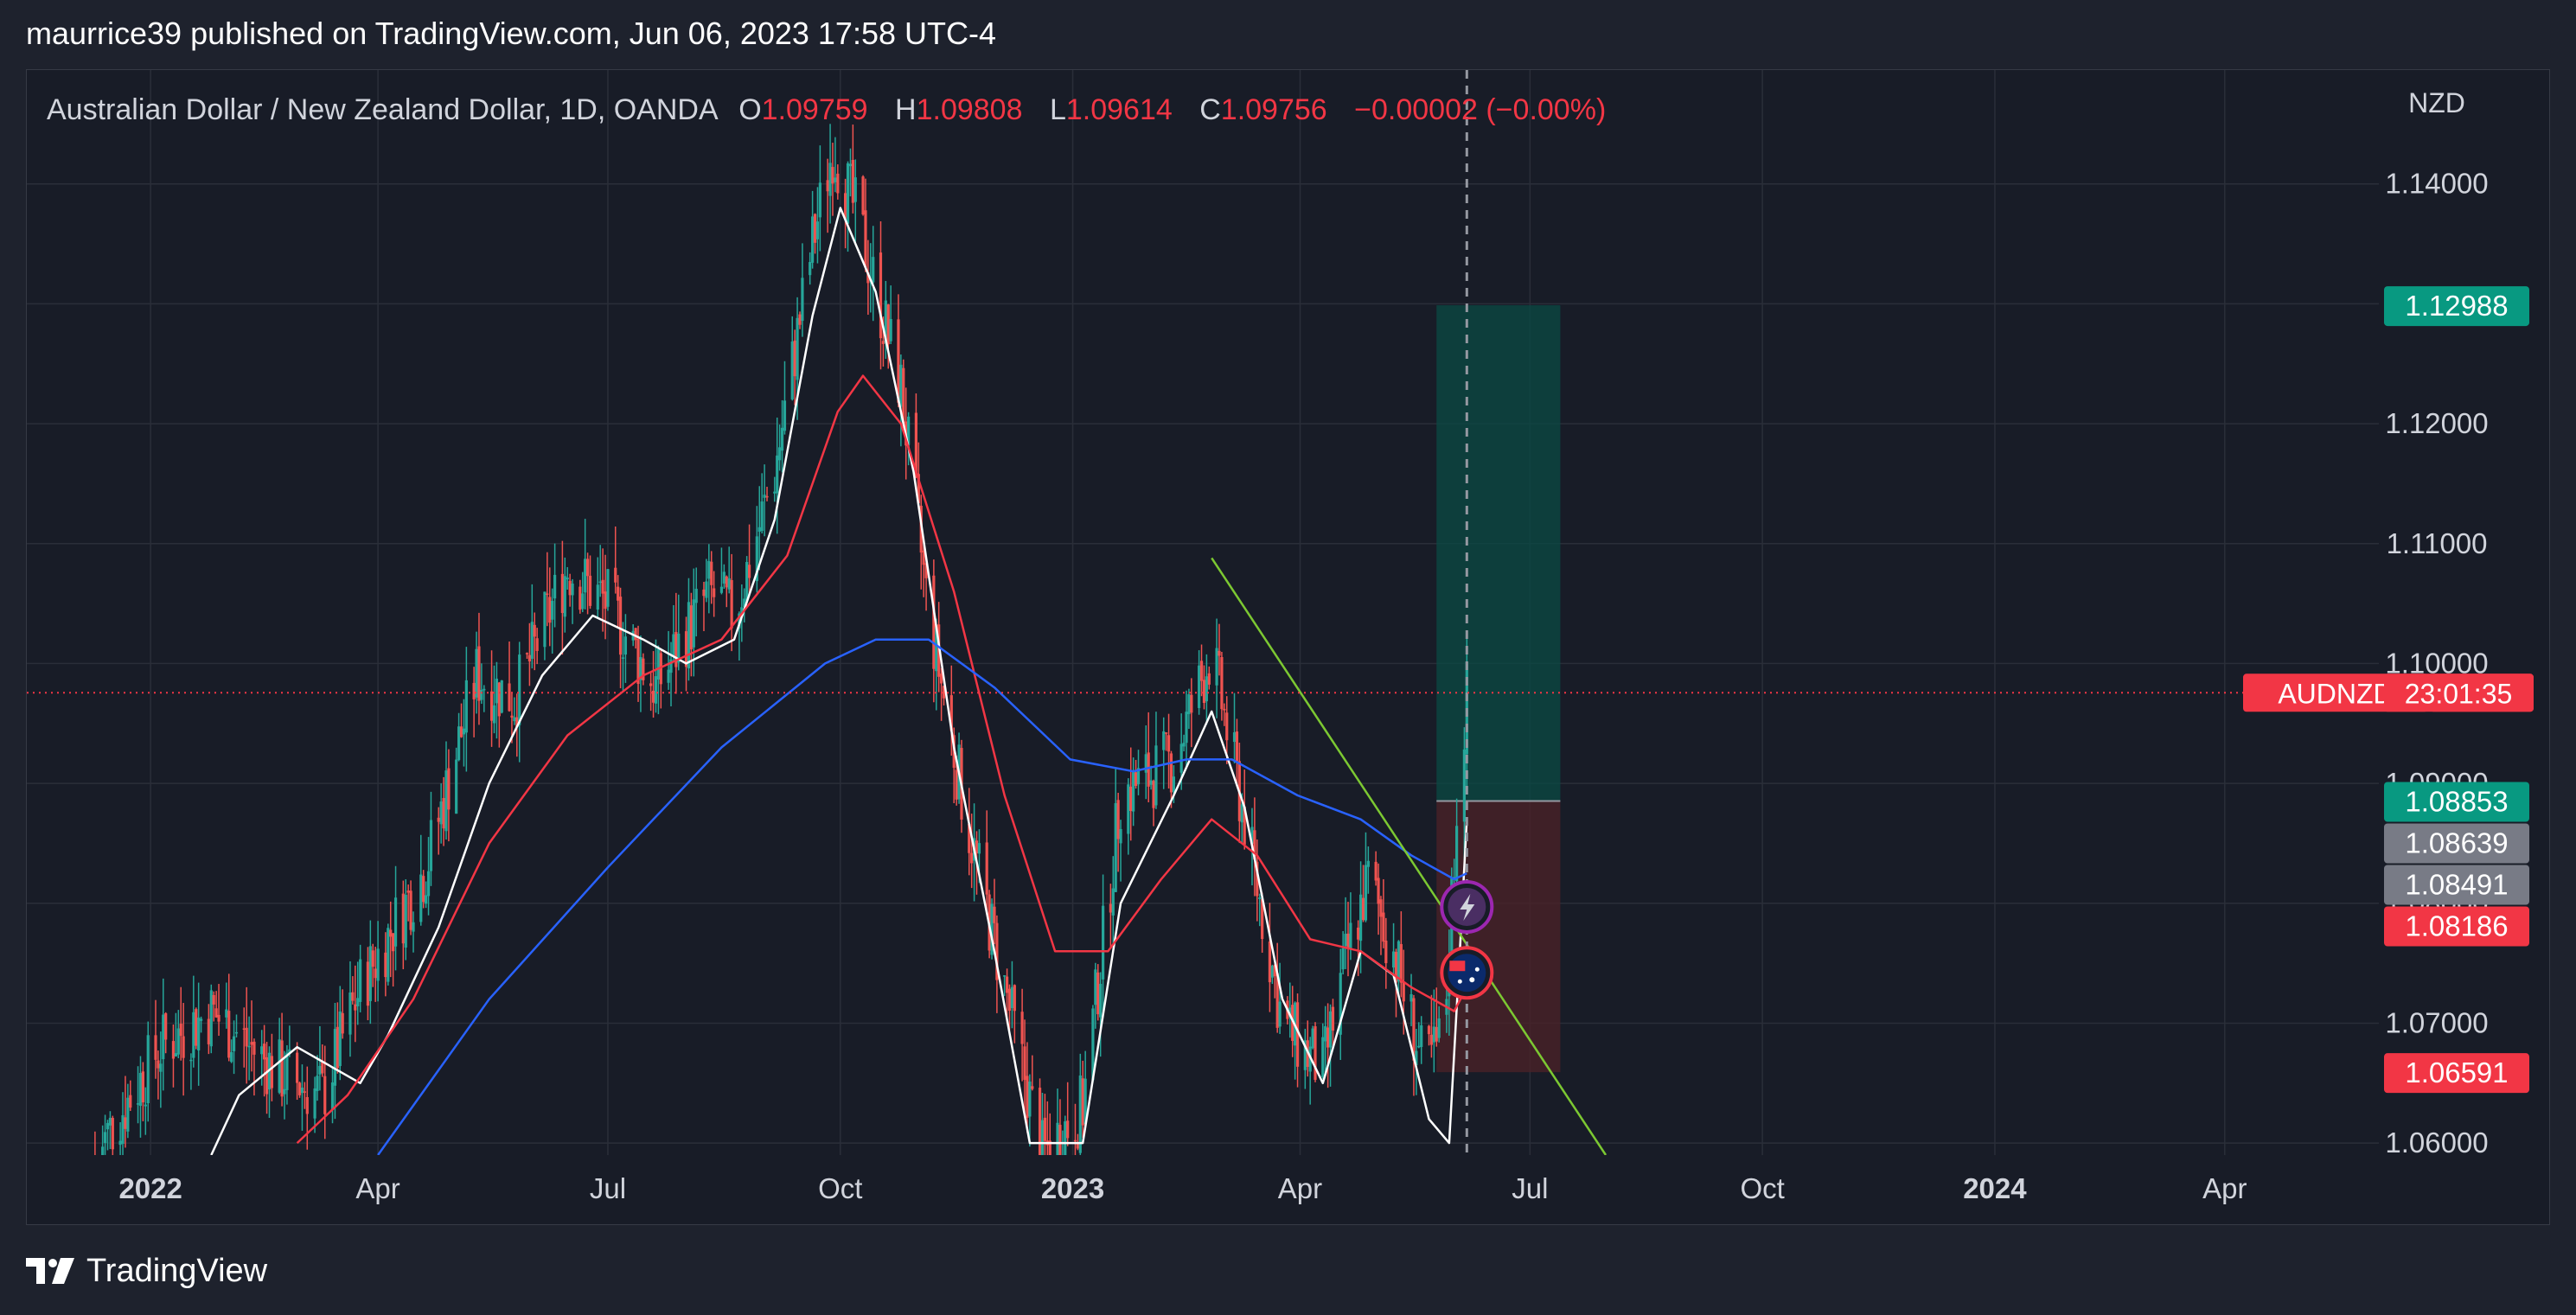 The height and width of the screenshot is (1315, 2576). What do you see at coordinates (2456, 885) in the screenshot?
I see `price-label-1.08491: 1.08491` at bounding box center [2456, 885].